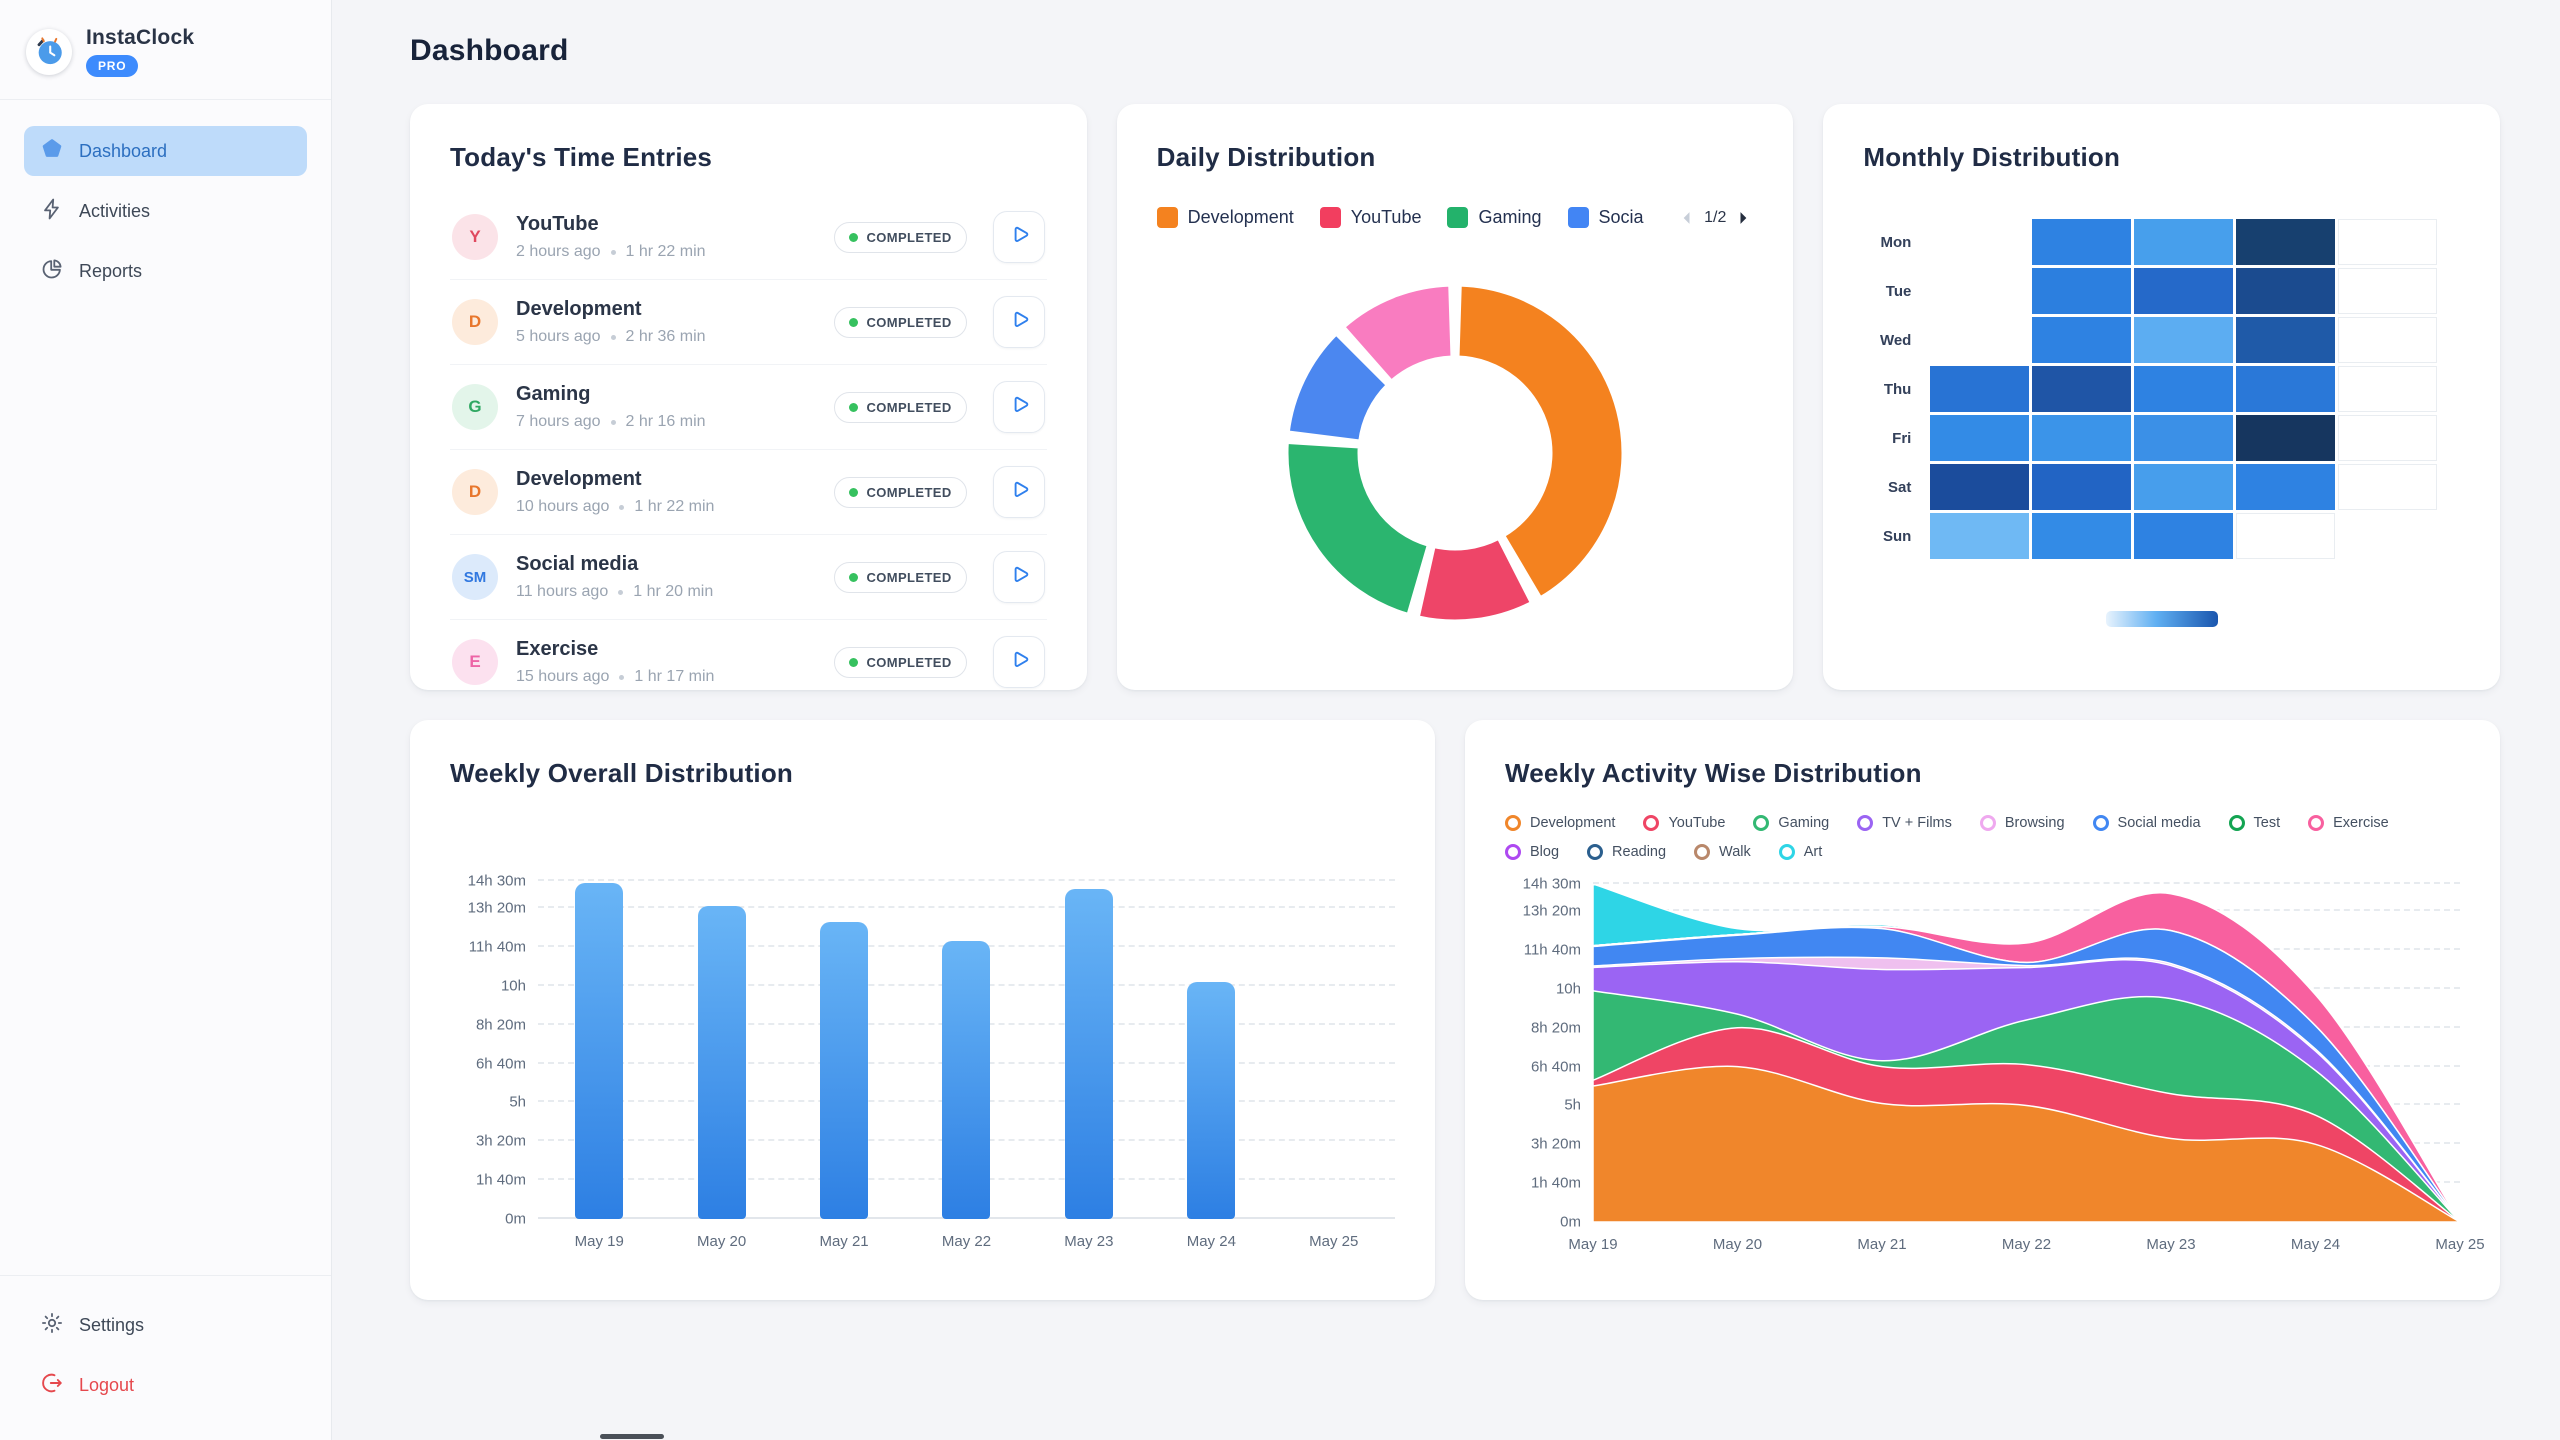 The image size is (2560, 1440). What do you see at coordinates (1791, 823) in the screenshot?
I see `activity-legend-item-gaming: Gaming` at bounding box center [1791, 823].